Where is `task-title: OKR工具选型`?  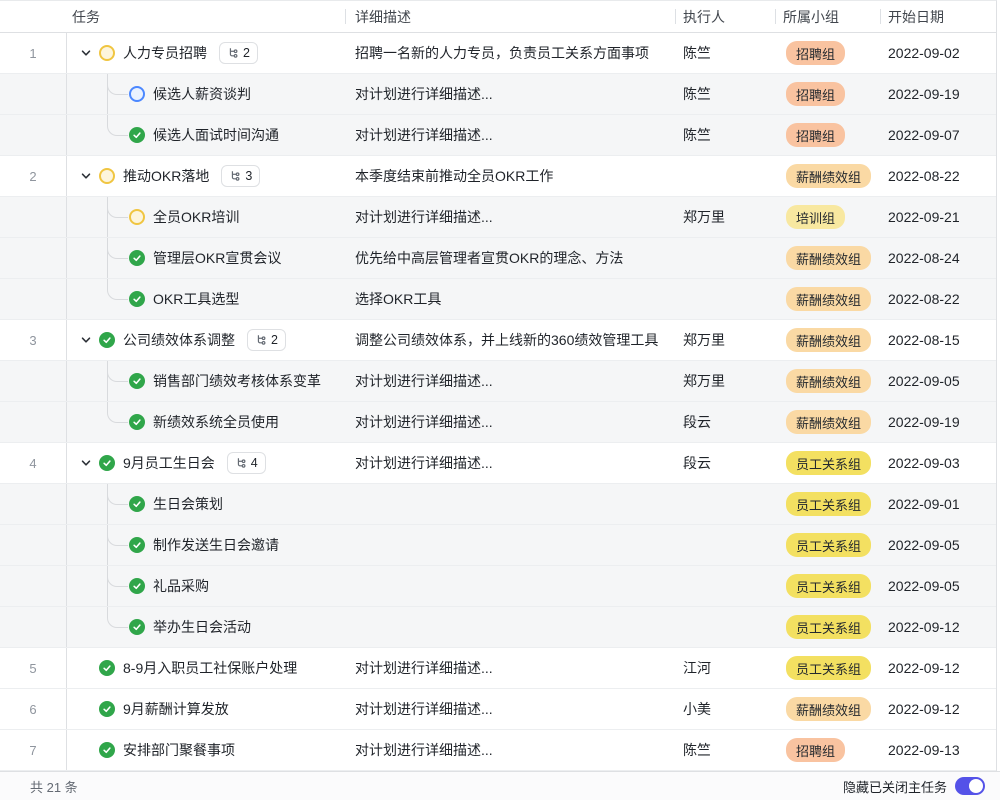
task-title: OKR工具选型 is located at coordinates (196, 299).